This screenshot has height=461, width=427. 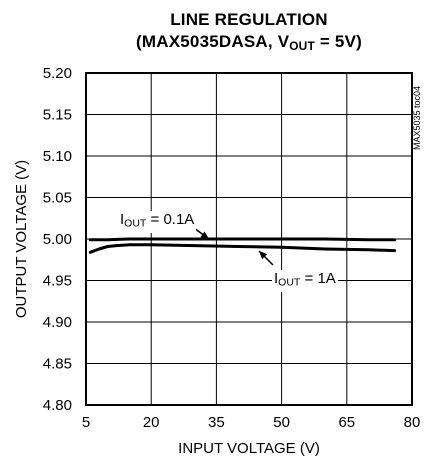 I want to click on series-line-iout-0.1a, so click(x=242, y=239).